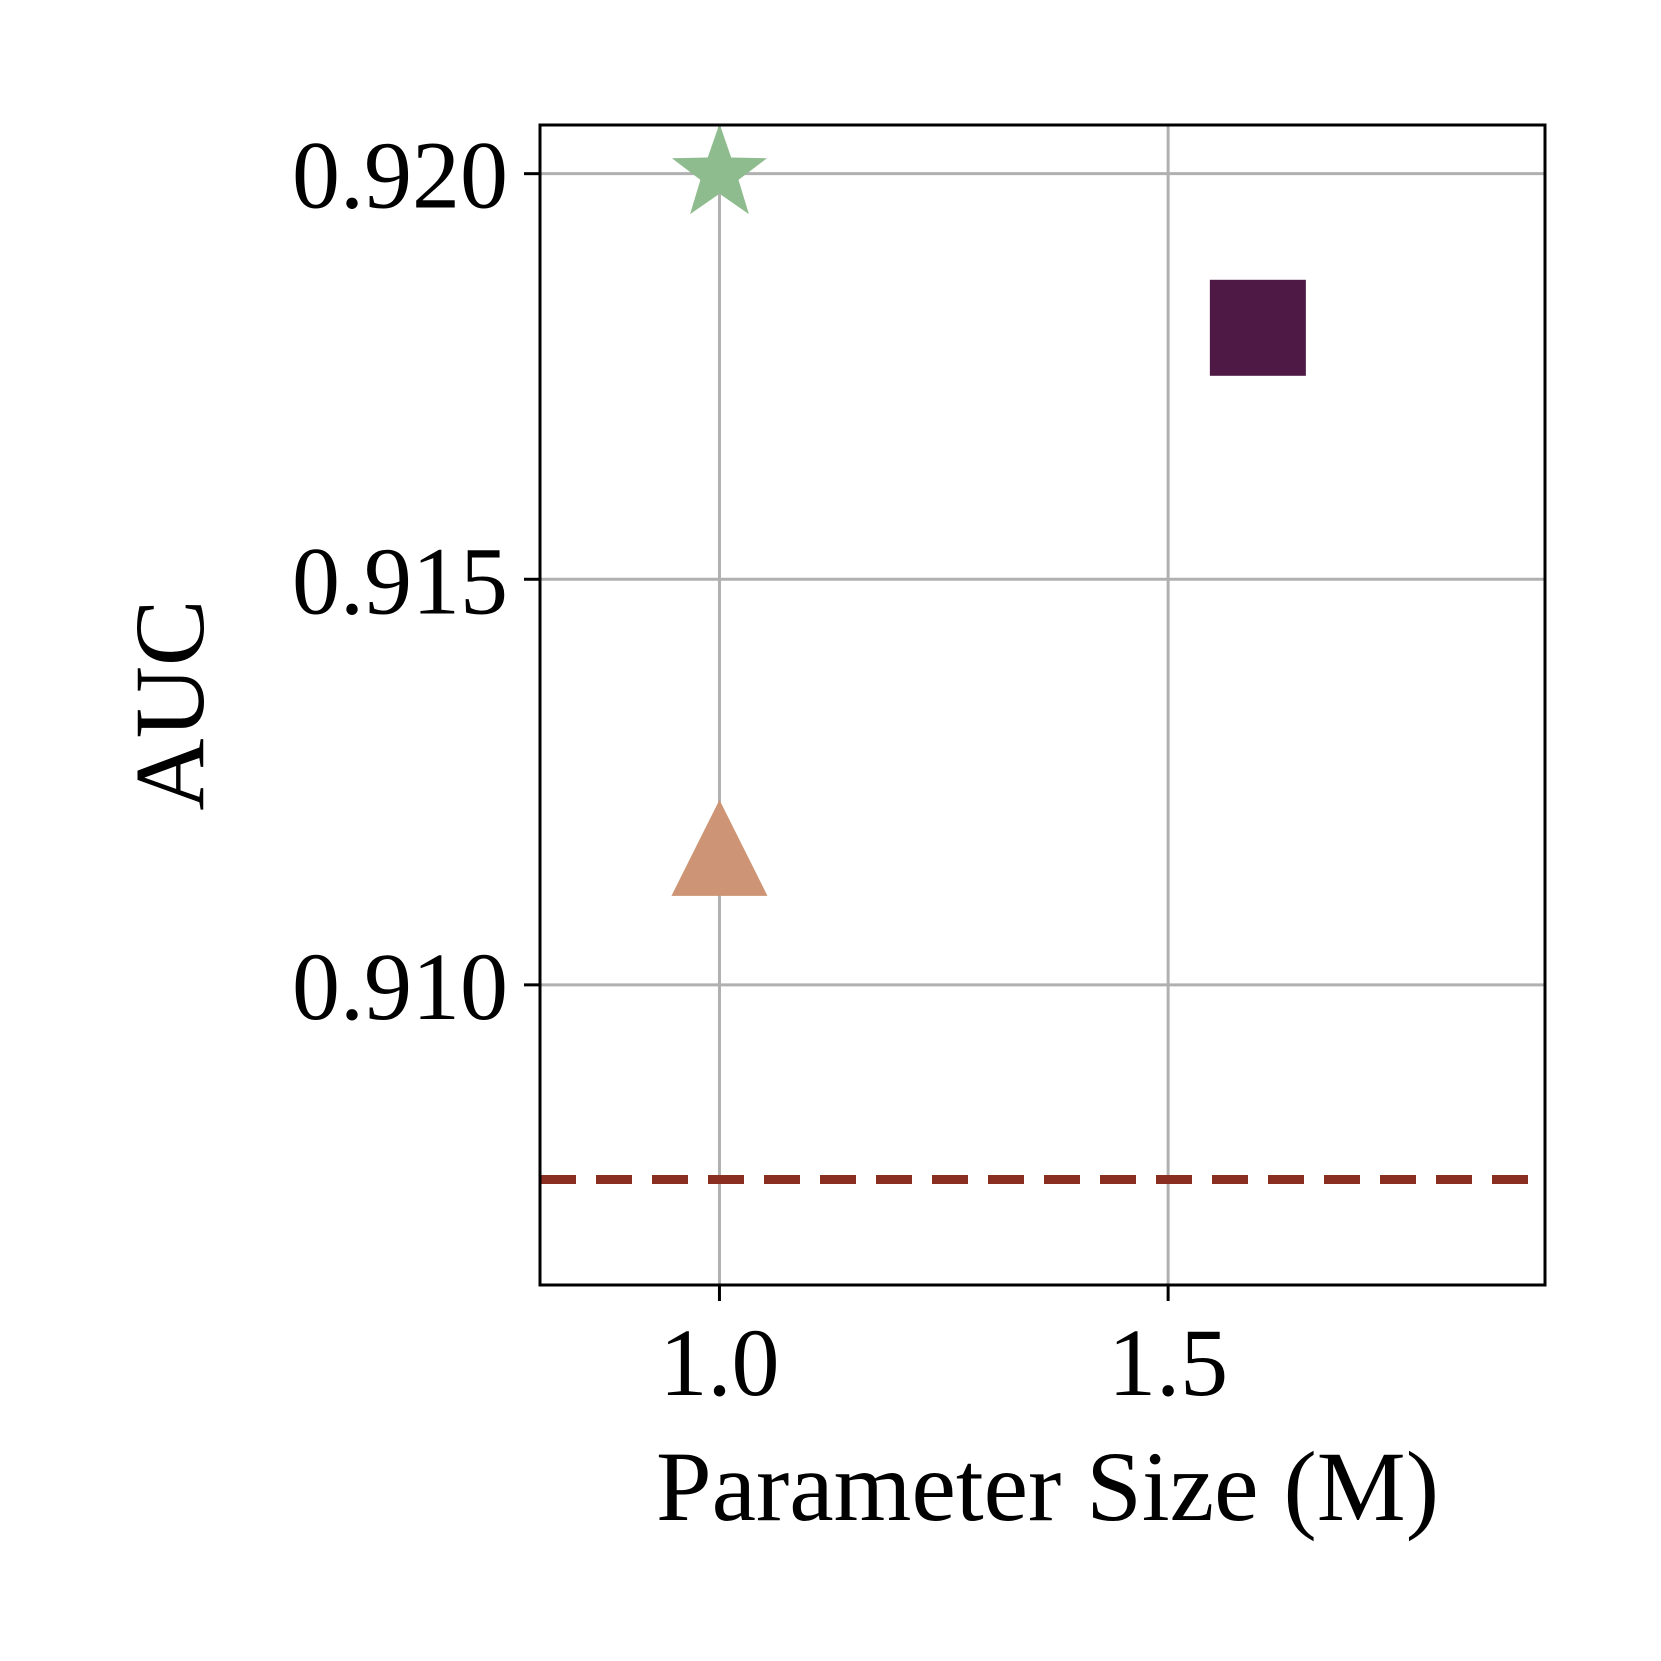 The height and width of the screenshot is (1661, 1661). I want to click on star-marker, so click(719, 169).